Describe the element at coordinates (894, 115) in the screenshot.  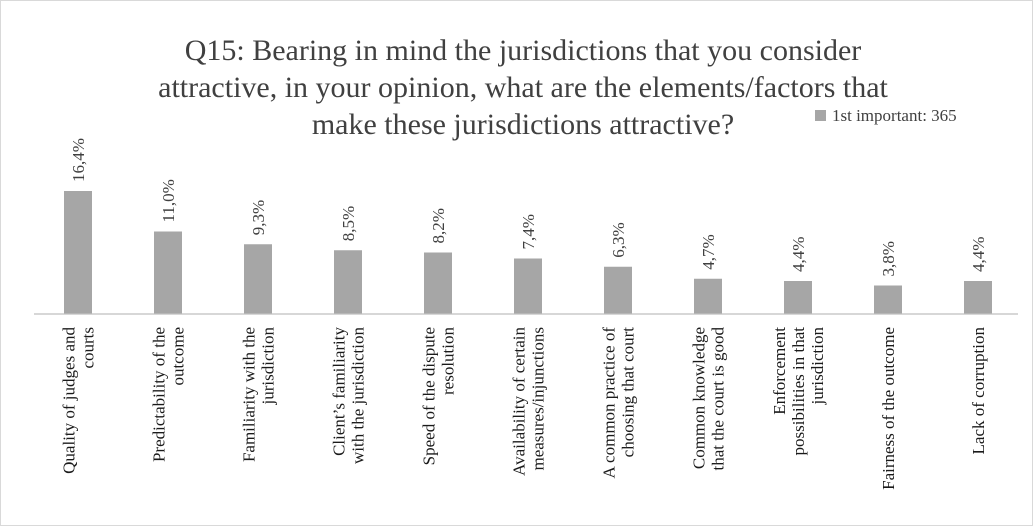
I see `legend-label: 1st important: 365` at that location.